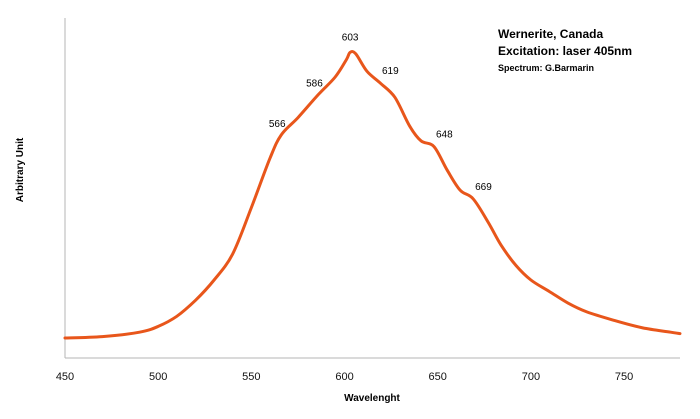 The width and height of the screenshot is (700, 419). I want to click on chart-title-line1: Wernerite, Canada, so click(550, 34).